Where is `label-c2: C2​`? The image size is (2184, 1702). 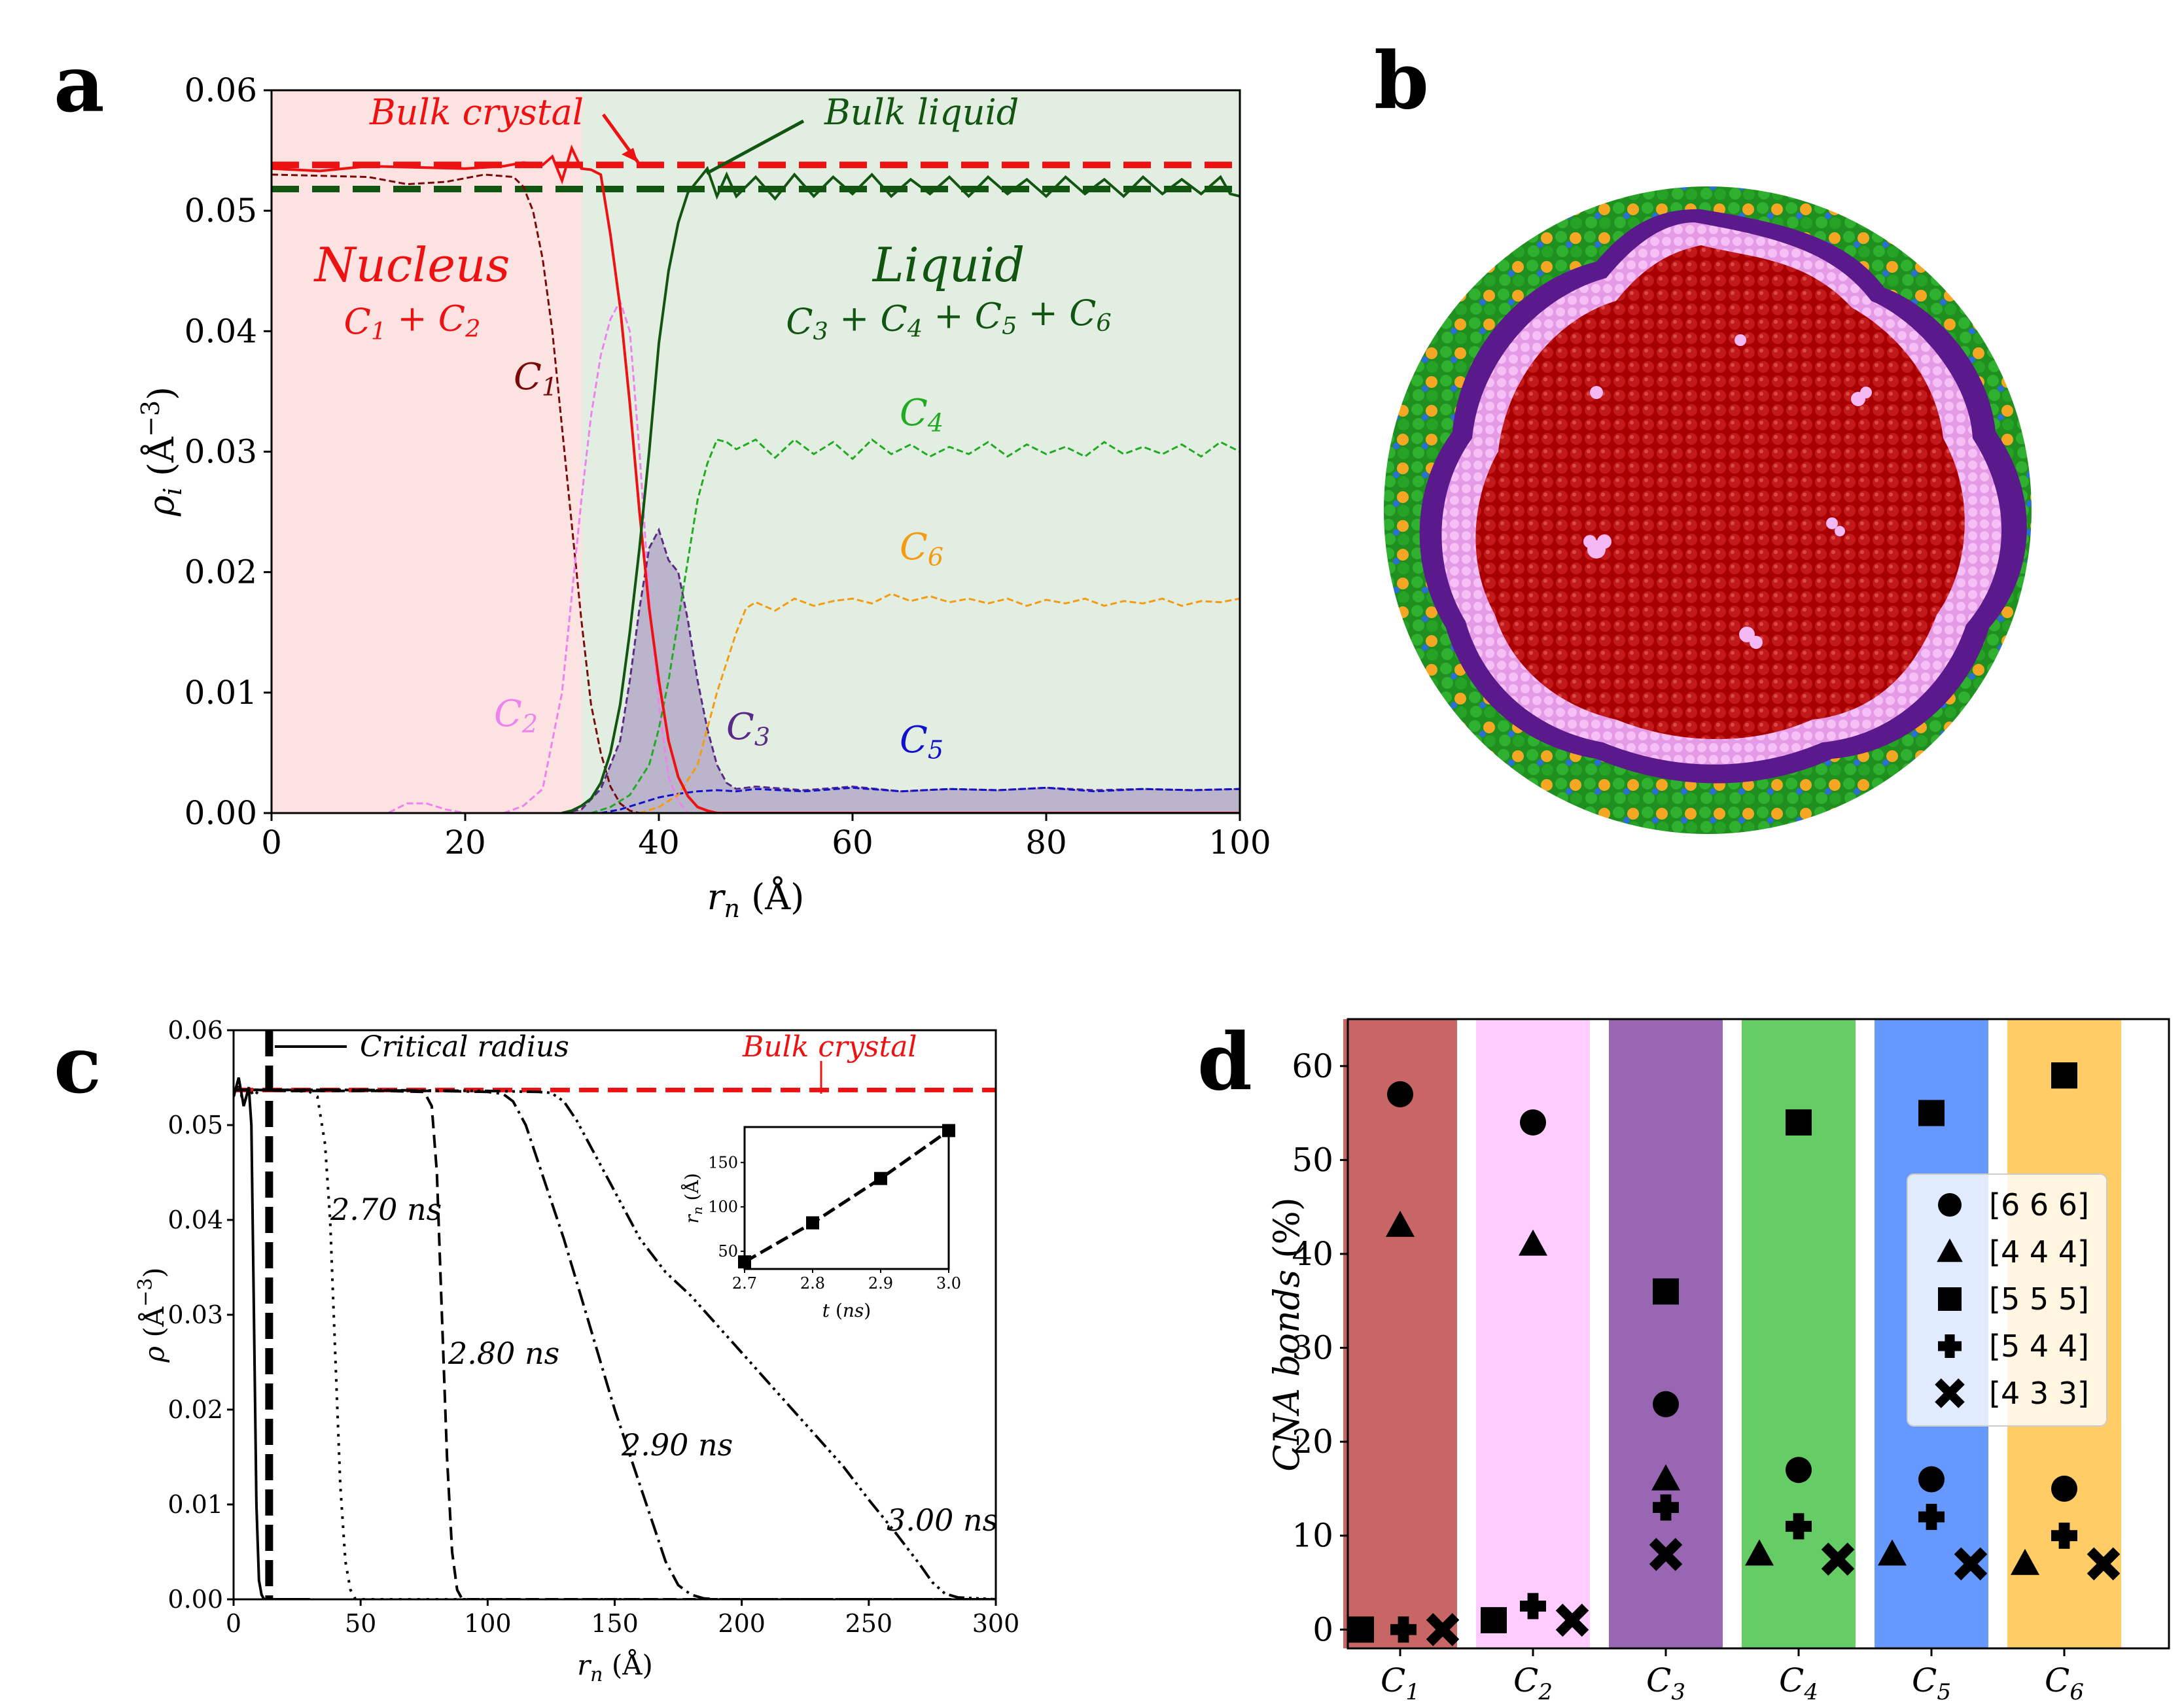 label-c2: C2​ is located at coordinates (516, 716).